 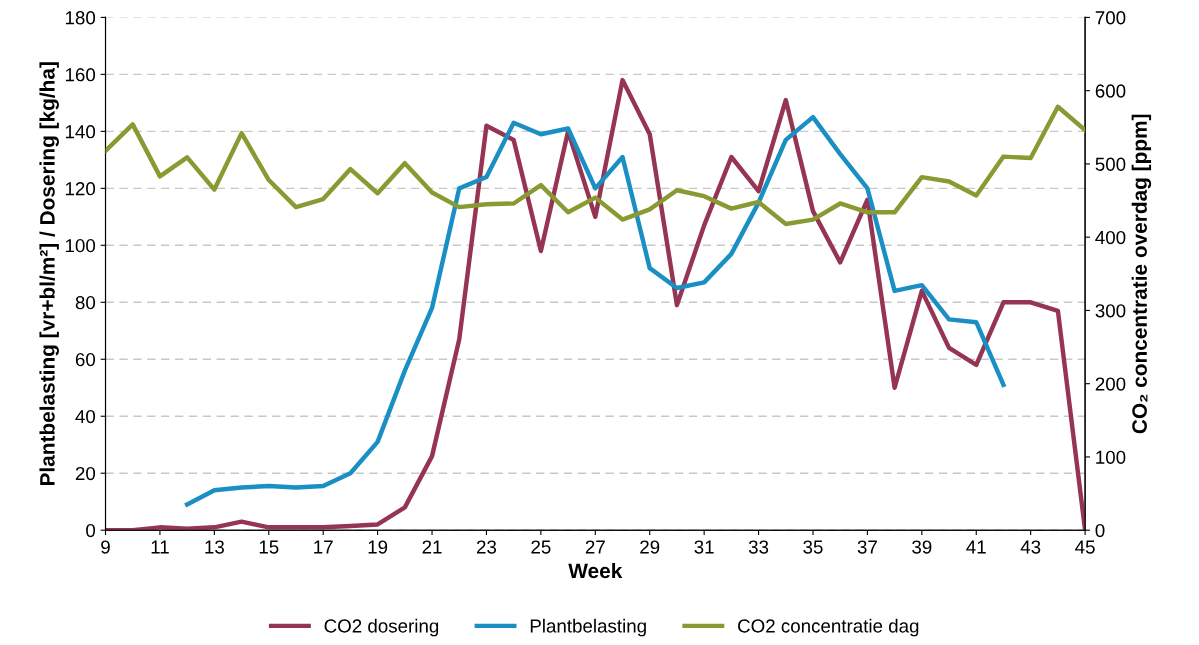 What do you see at coordinates (1110, 91) in the screenshot?
I see `y2-tick-label: 600` at bounding box center [1110, 91].